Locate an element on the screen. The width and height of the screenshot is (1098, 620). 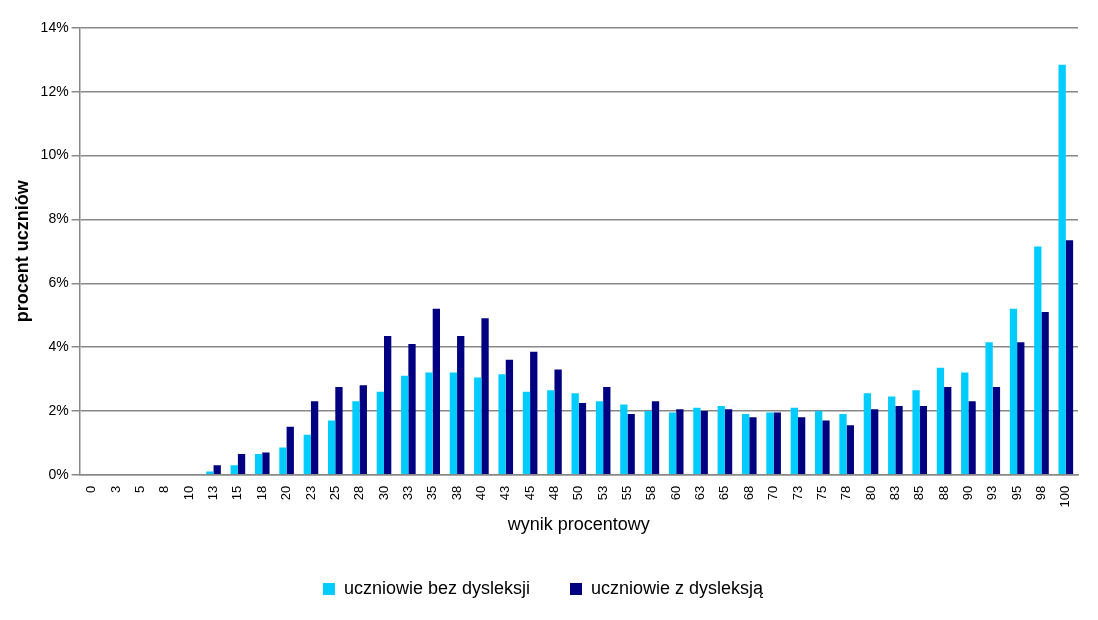
x-tick-label: 18 is located at coordinates (261, 493).